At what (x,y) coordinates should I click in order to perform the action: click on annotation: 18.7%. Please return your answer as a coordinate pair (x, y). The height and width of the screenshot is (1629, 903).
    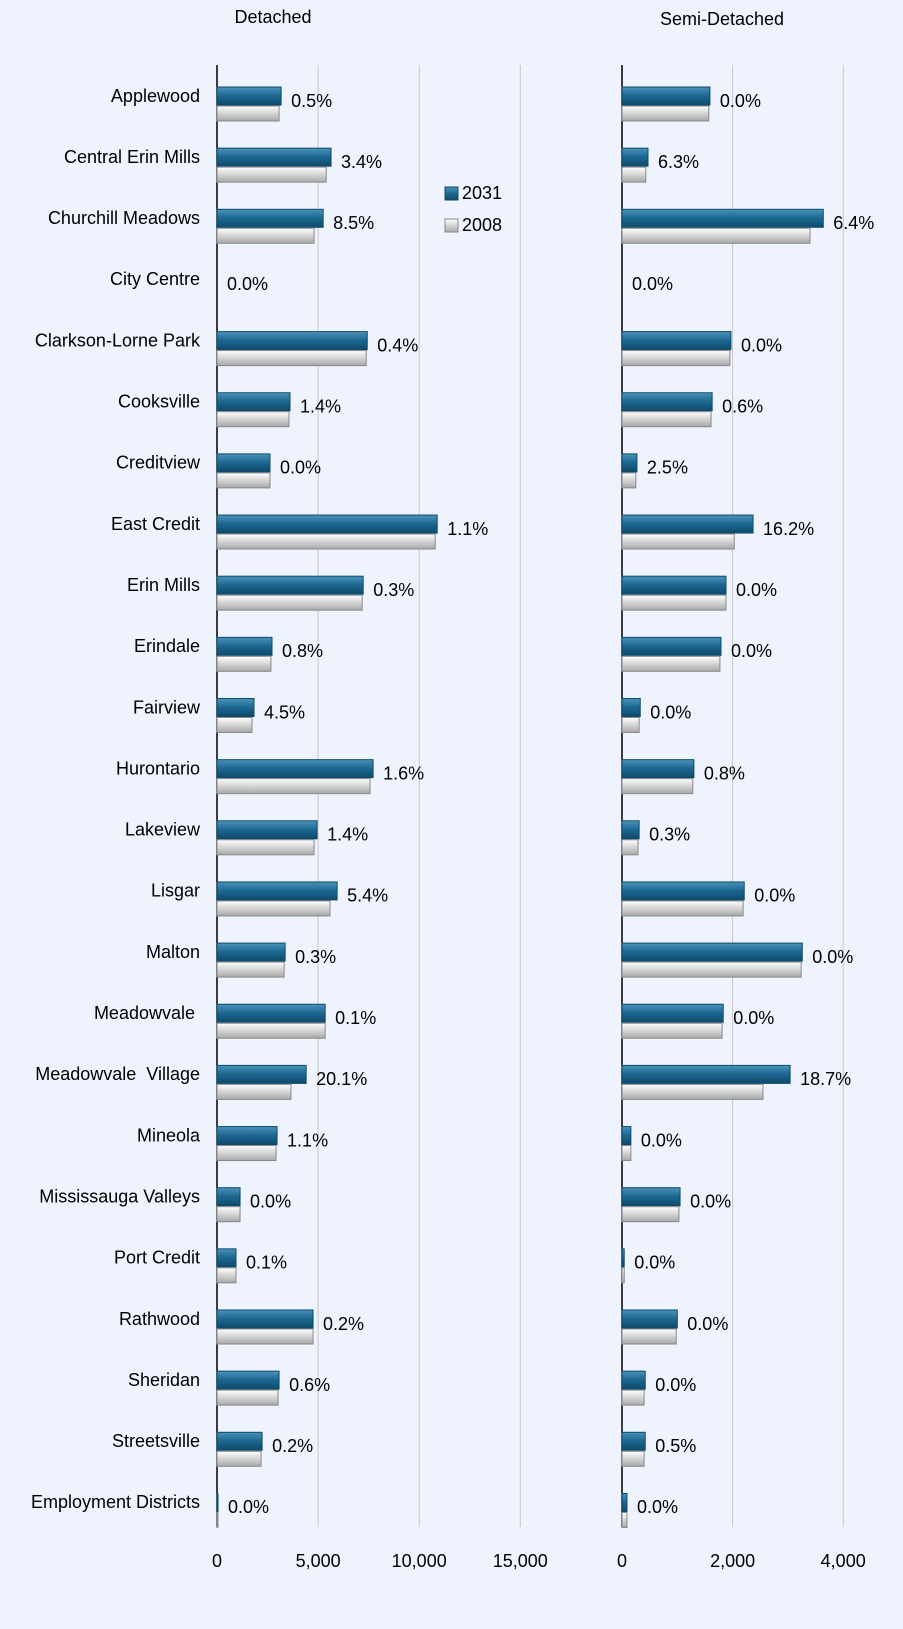
    Looking at the image, I should click on (825, 1079).